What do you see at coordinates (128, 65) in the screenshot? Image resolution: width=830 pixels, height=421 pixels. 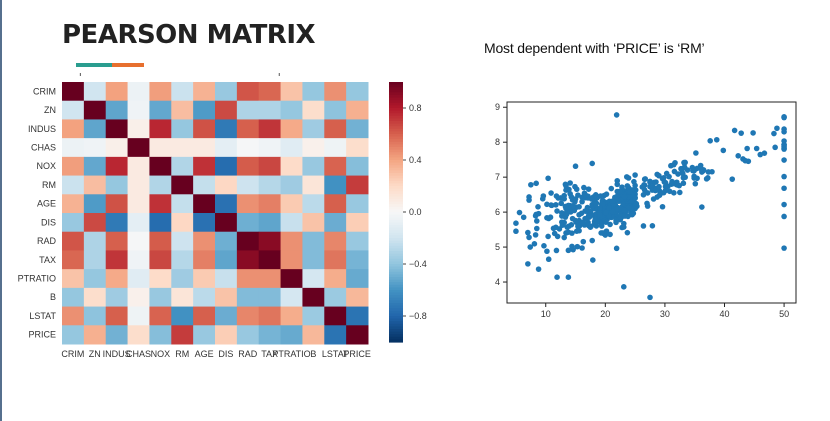 I see `title-accent-orange` at bounding box center [128, 65].